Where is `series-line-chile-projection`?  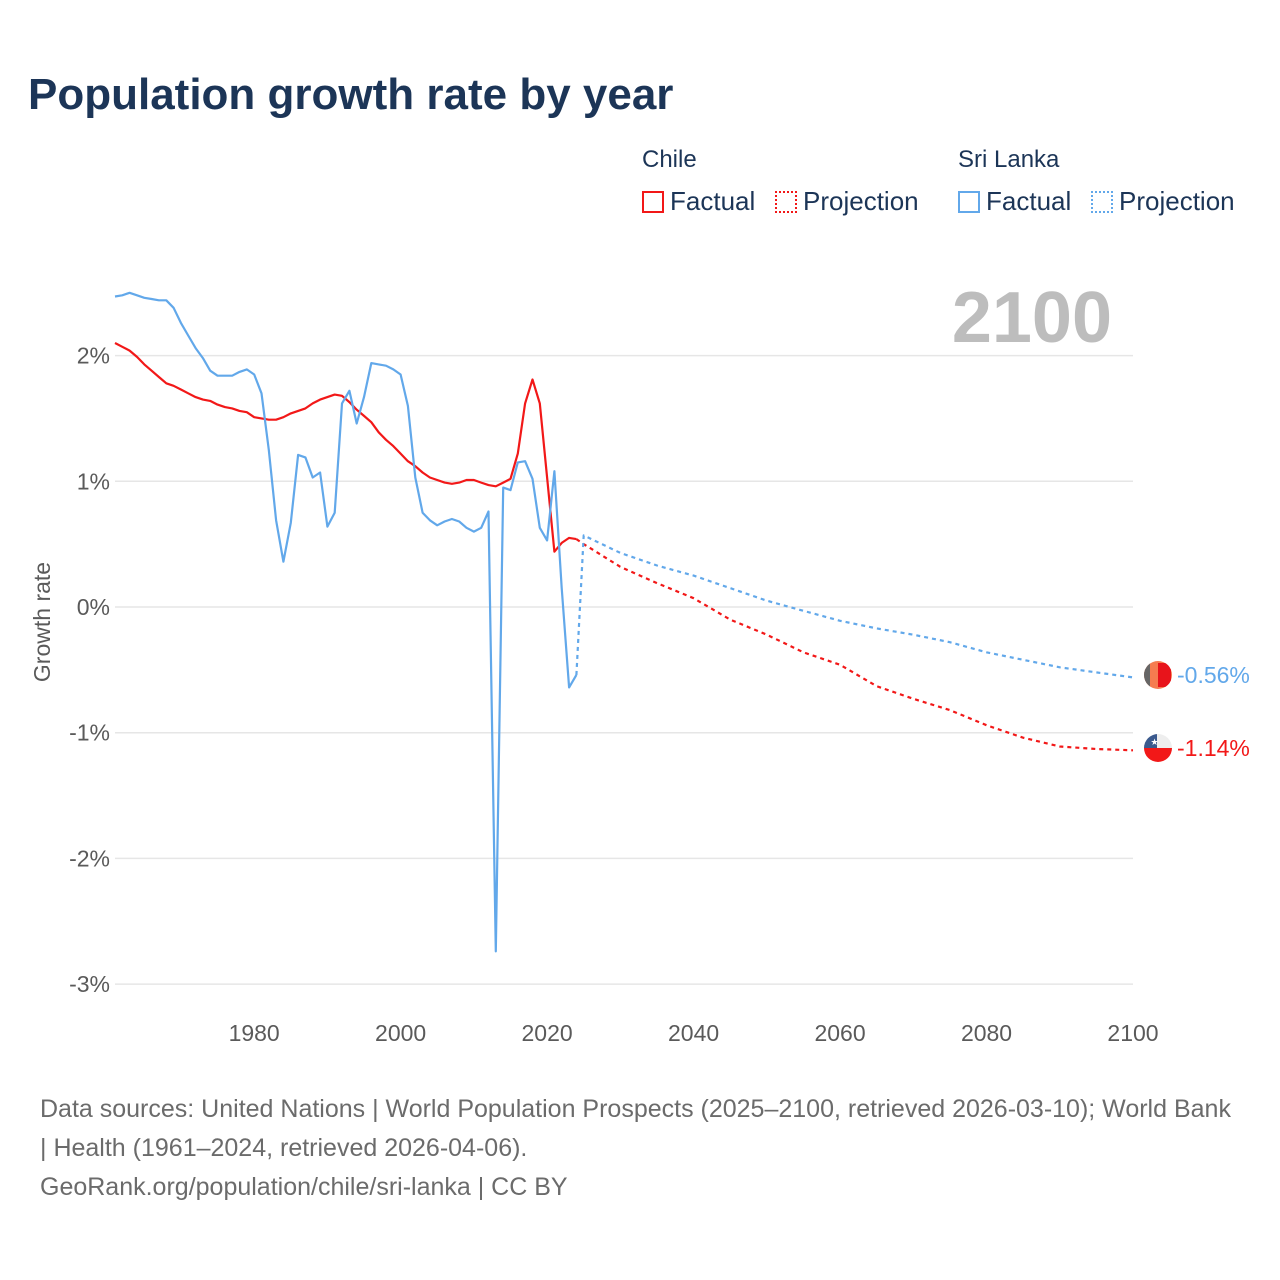
series-line-chile-projection is located at coordinates (854, 645).